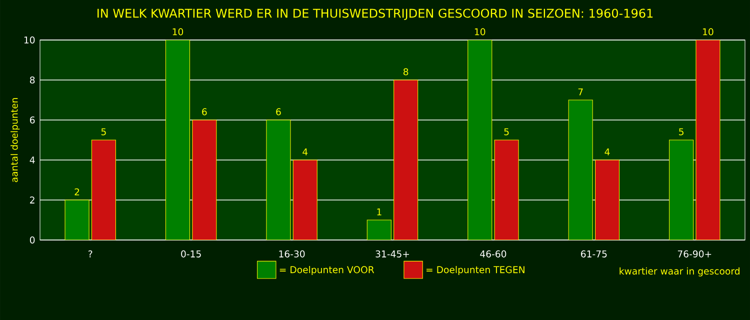 This screenshot has height=320, width=750. I want to click on y-tick-label: 8, so click(32, 80).